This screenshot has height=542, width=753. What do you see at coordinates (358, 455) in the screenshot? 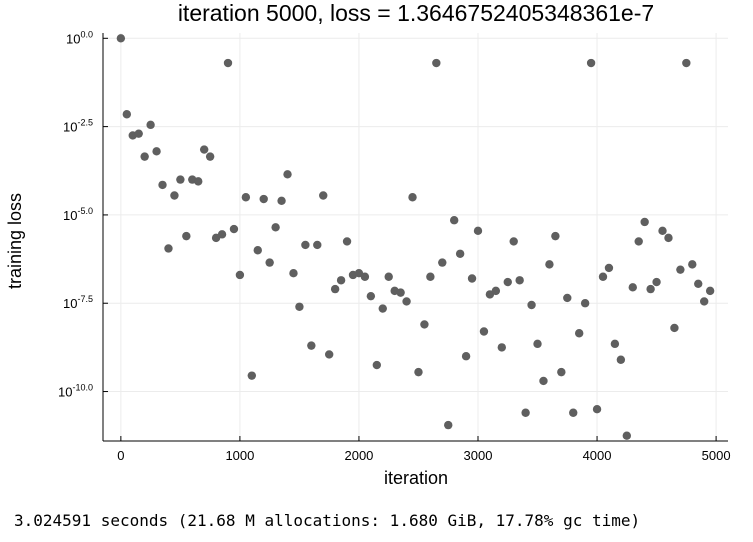
I see `x-tick-label: 2000` at bounding box center [358, 455].